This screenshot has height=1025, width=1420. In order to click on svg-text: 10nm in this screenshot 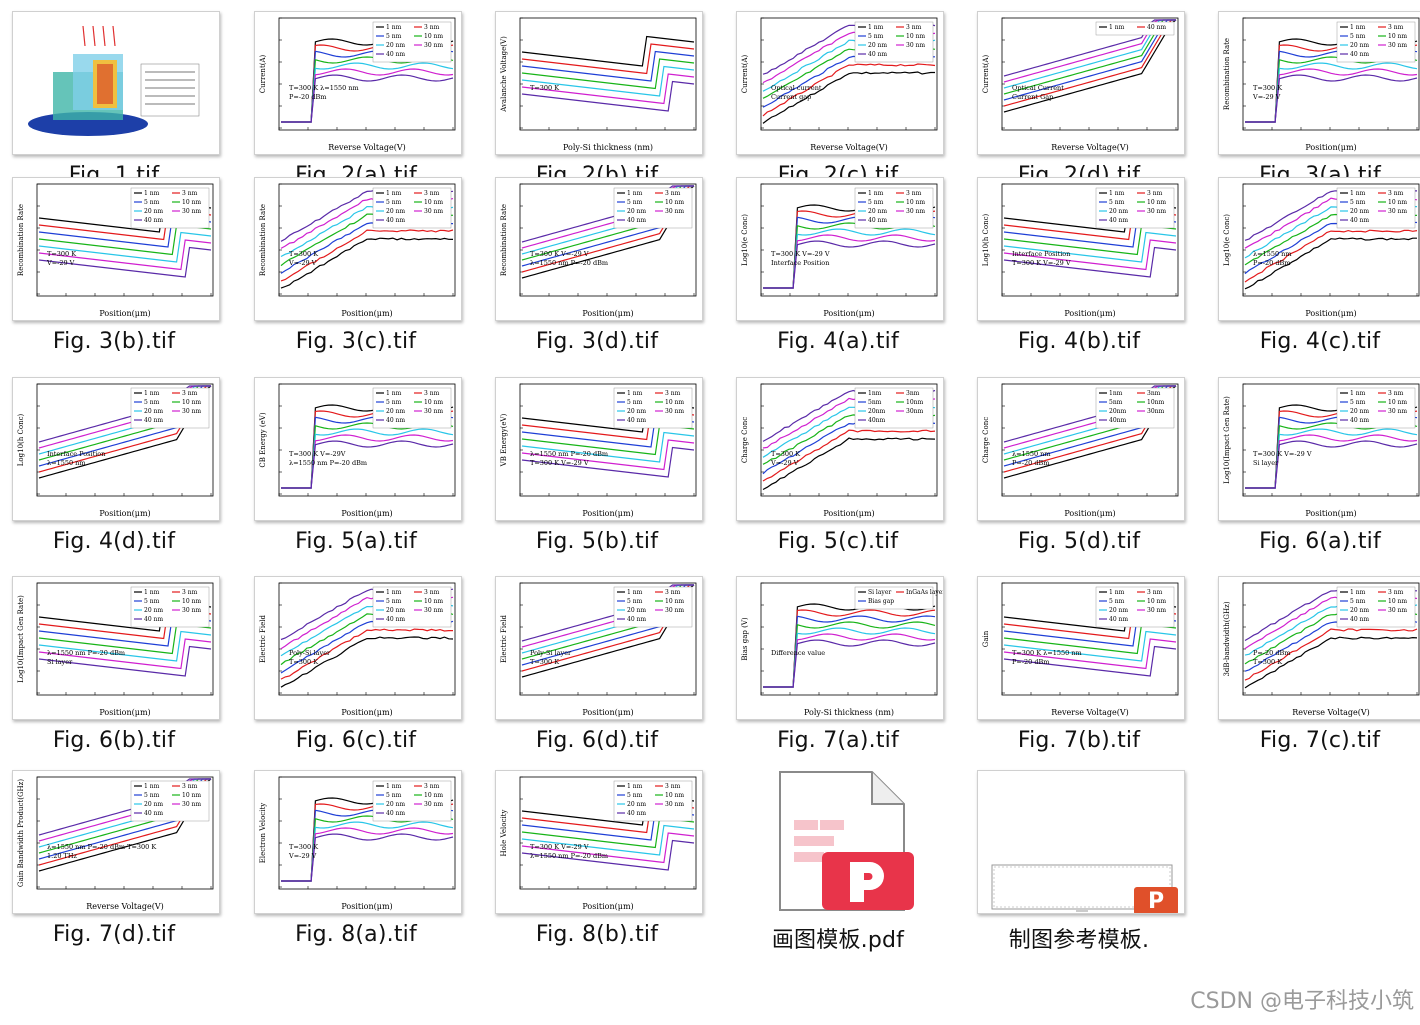, I will do `click(1155, 402)`.